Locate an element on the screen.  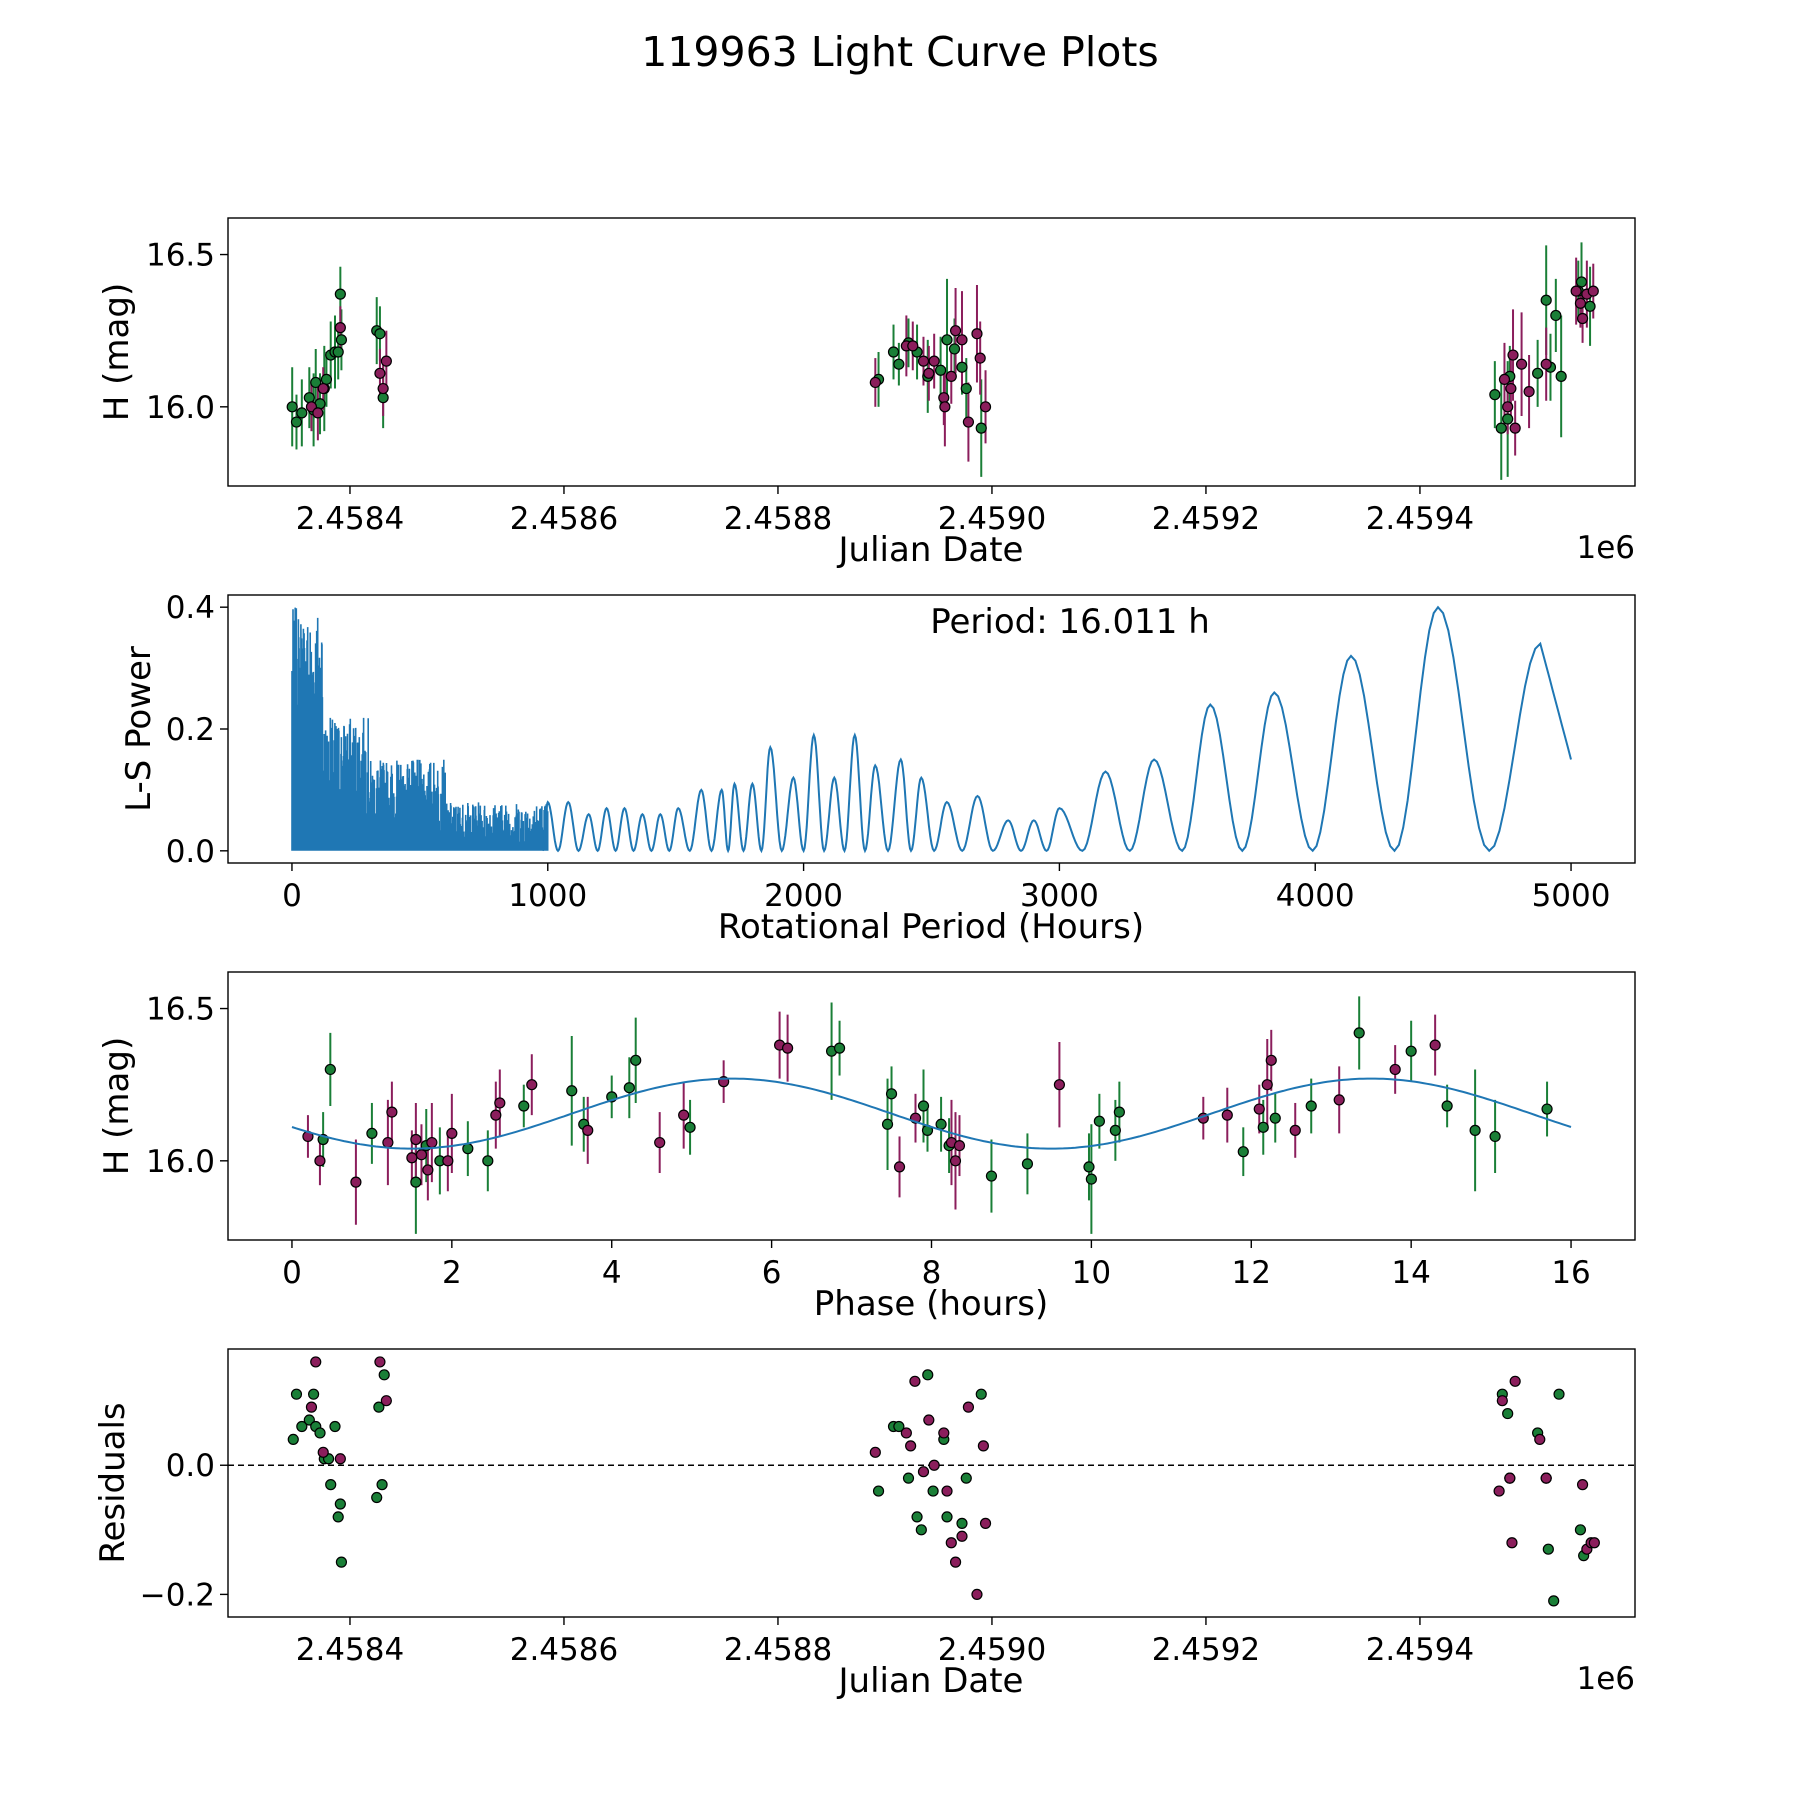
phased-ticks: 0 2 4 6 8 10 12 14 16 16.0 16.5 is located at coordinates (868, 1141).